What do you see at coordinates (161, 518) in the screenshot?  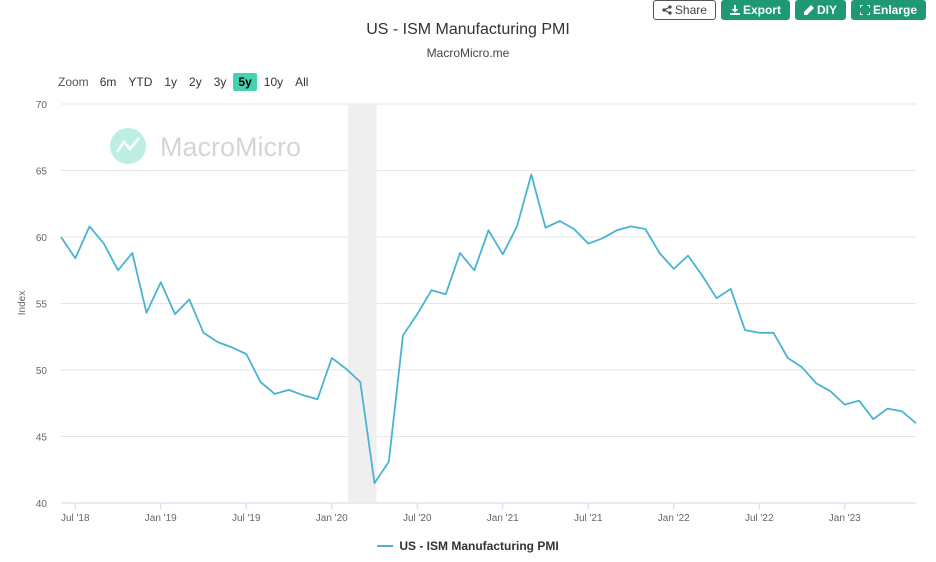 I see `x-tick-label: Jan '19` at bounding box center [161, 518].